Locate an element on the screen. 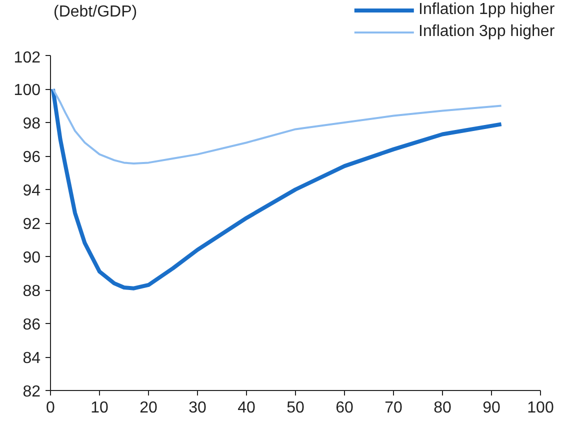 The width and height of the screenshot is (582, 421). x-tick-label: 30 is located at coordinates (197, 408).